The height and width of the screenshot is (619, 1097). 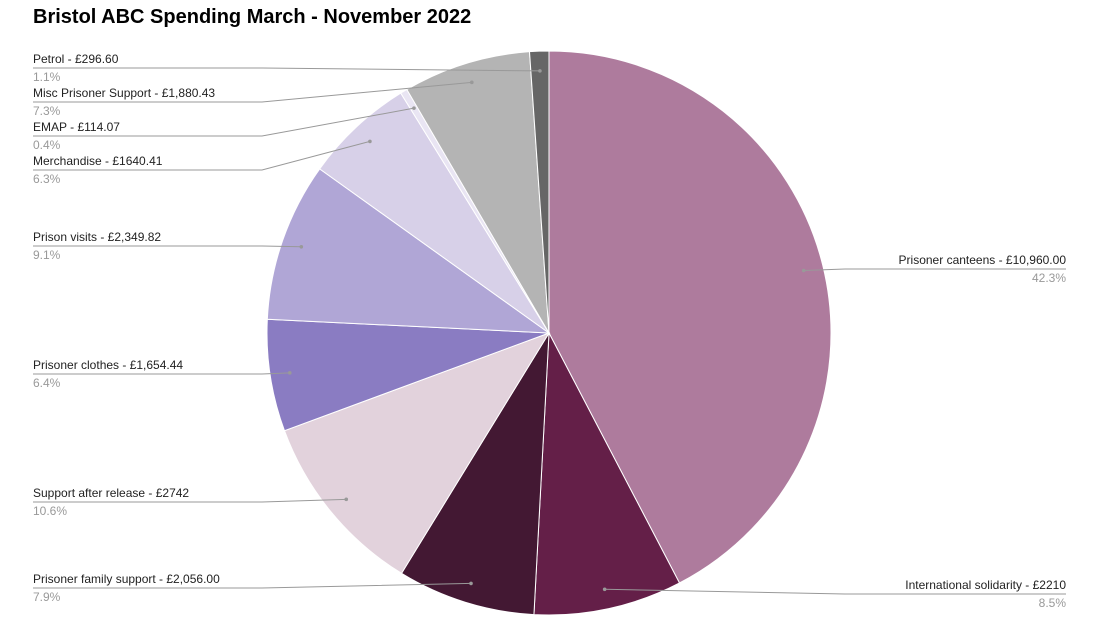 I want to click on slice-label: Merchandise - £1640.41, so click(x=98, y=161).